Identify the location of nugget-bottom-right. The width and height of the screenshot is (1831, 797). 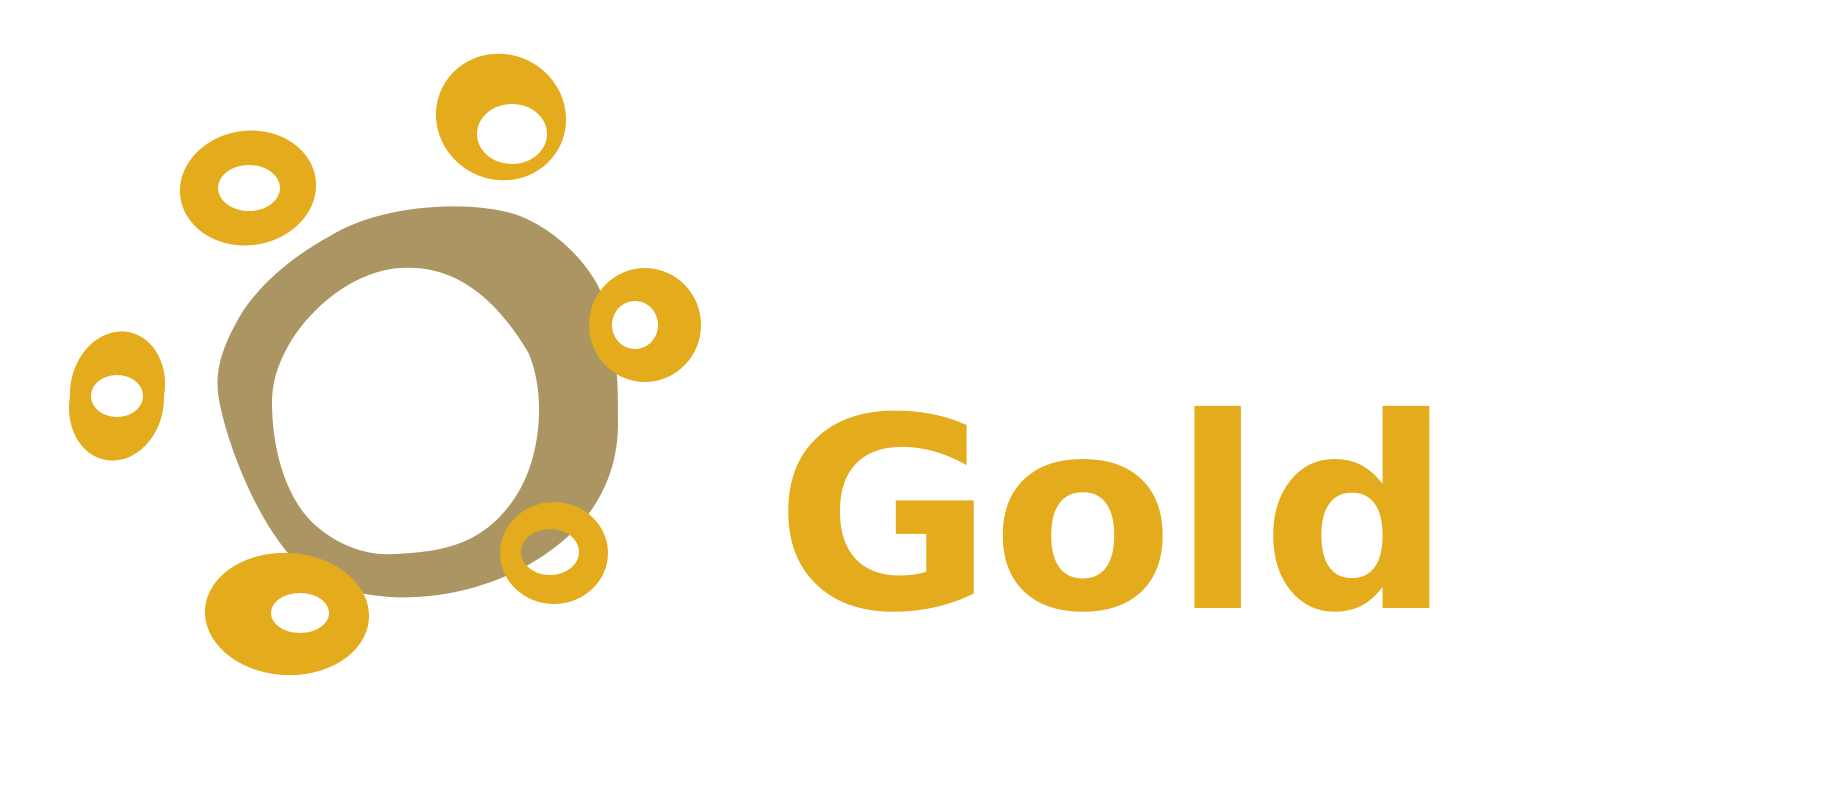
(554, 553).